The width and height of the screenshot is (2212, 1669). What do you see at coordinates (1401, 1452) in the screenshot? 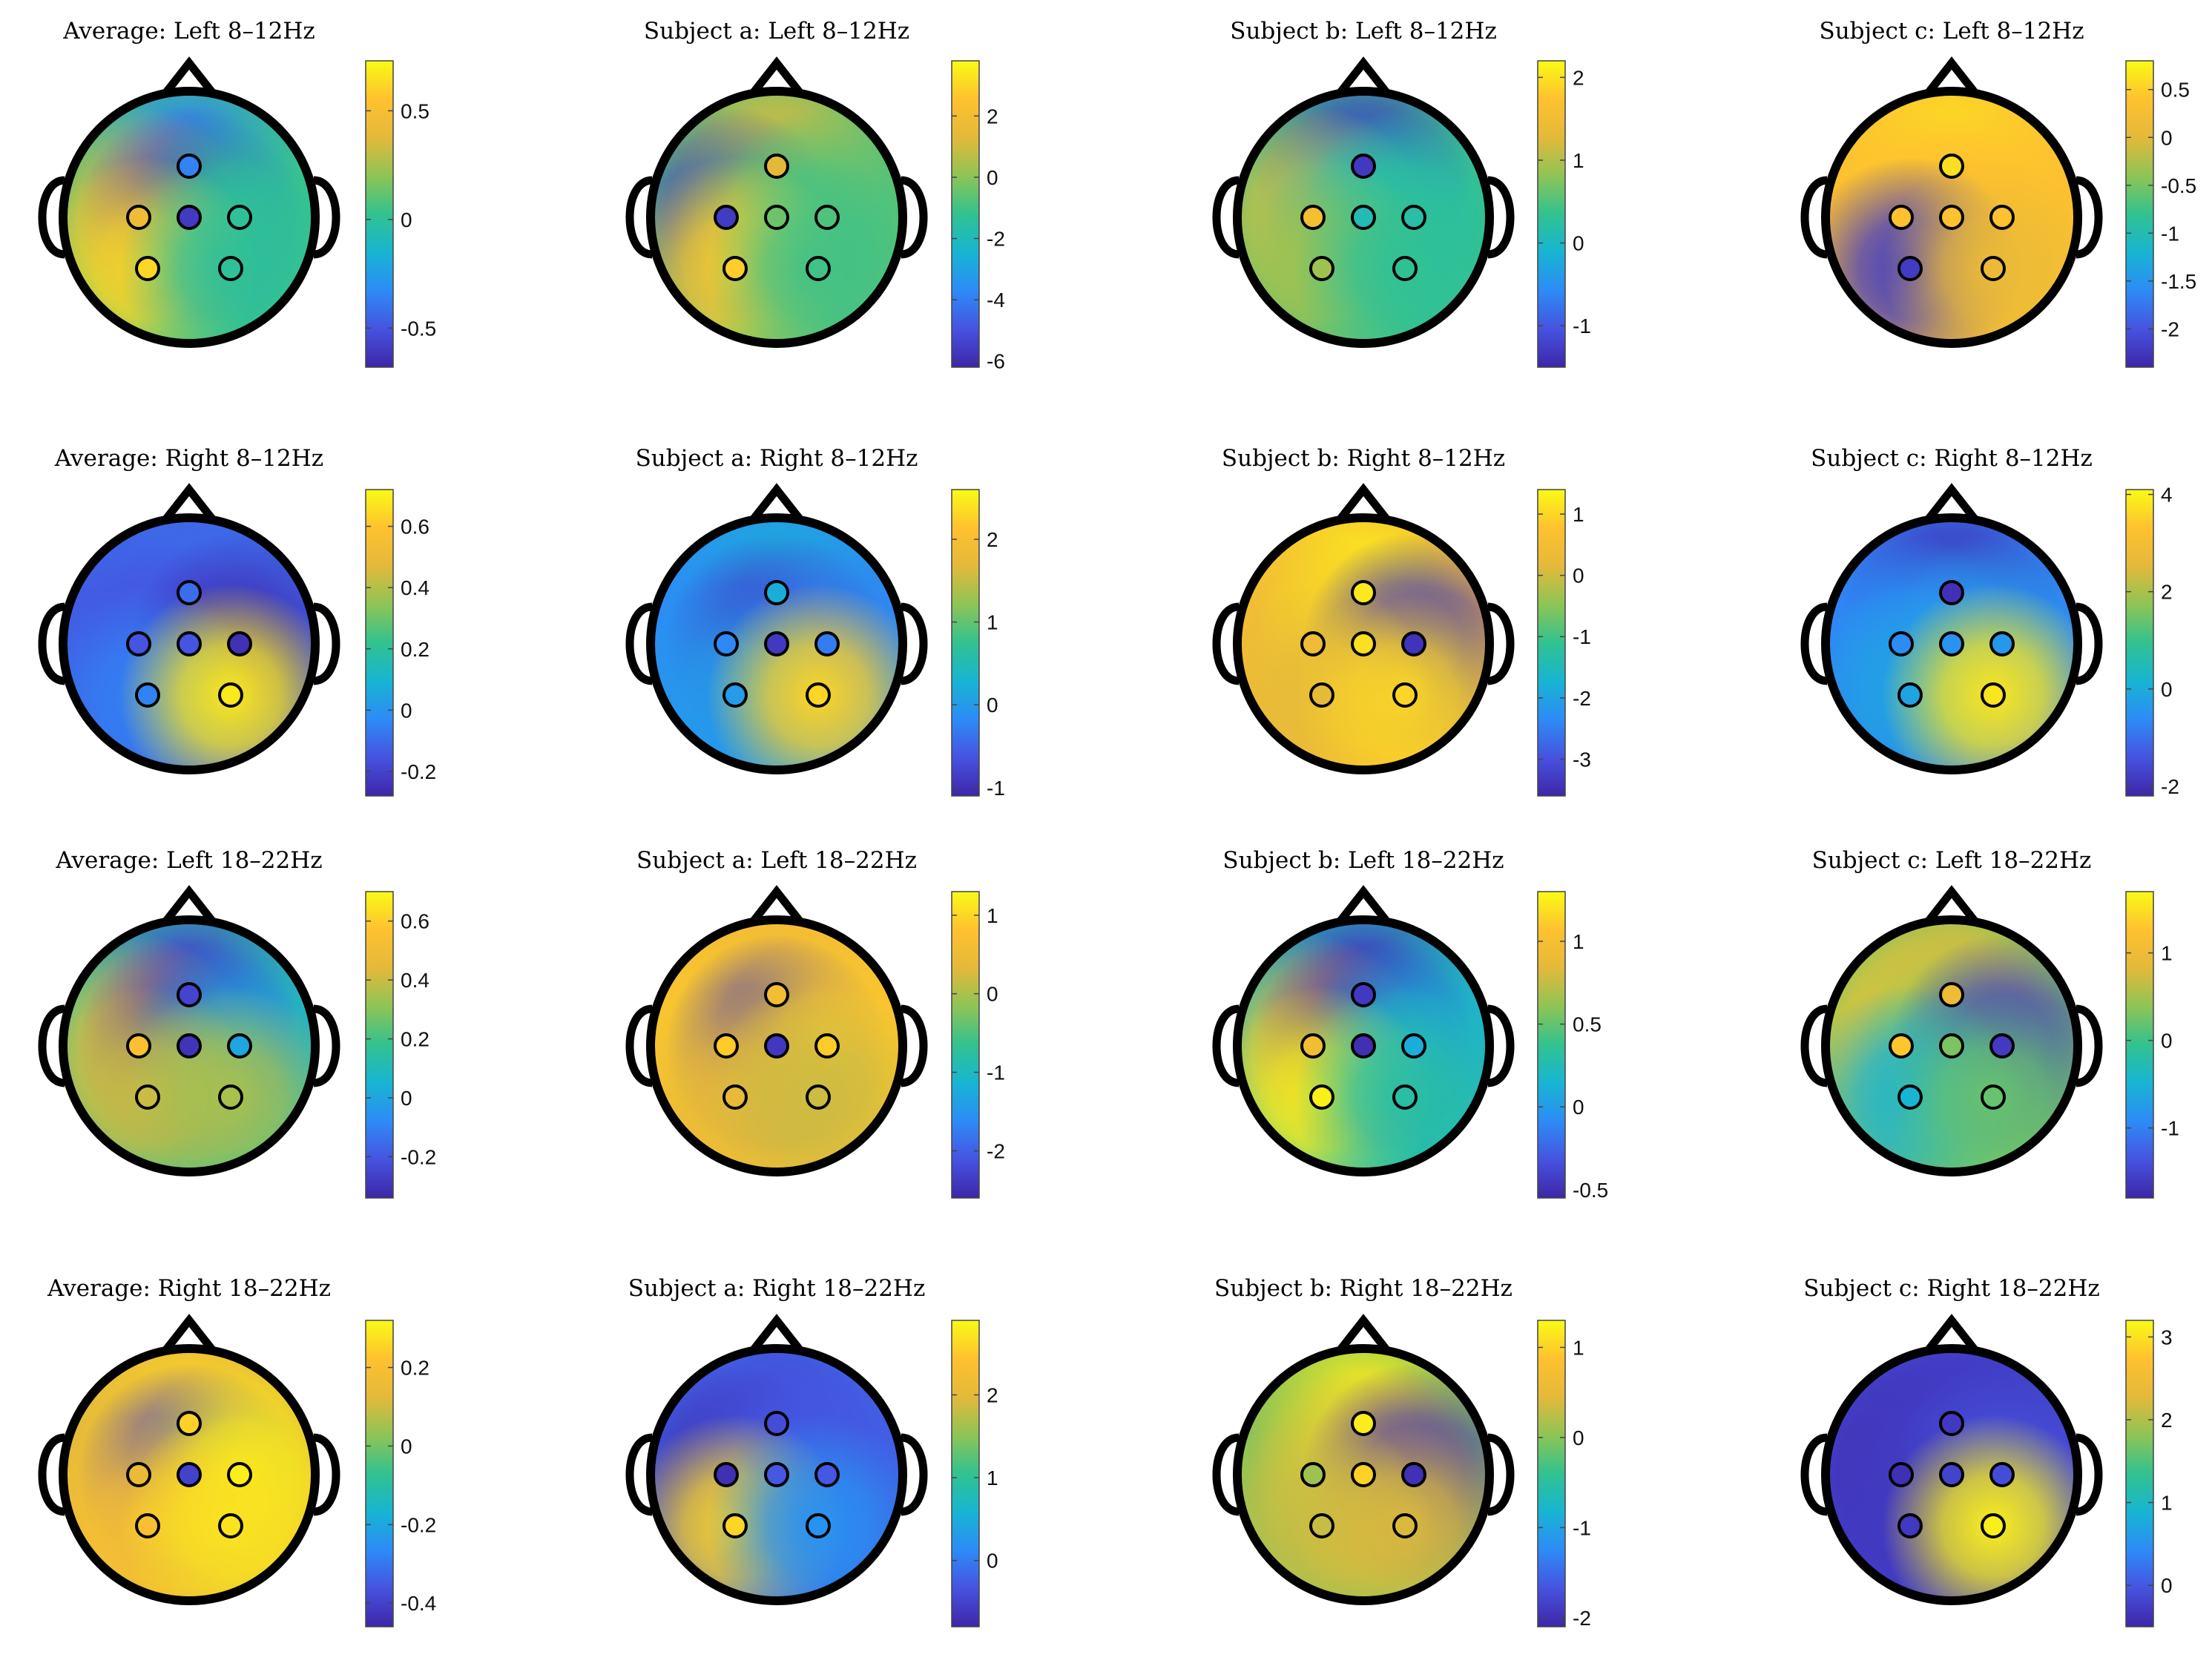
I see `topoplot-panel: Subject b: Right 18–22Hz -2 -1 0 1` at bounding box center [1401, 1452].